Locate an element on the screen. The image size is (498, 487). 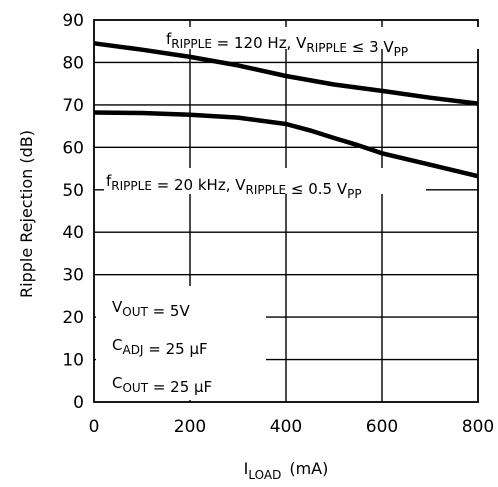
condition-cout: COUT = 25 μF is located at coordinates (162, 385).